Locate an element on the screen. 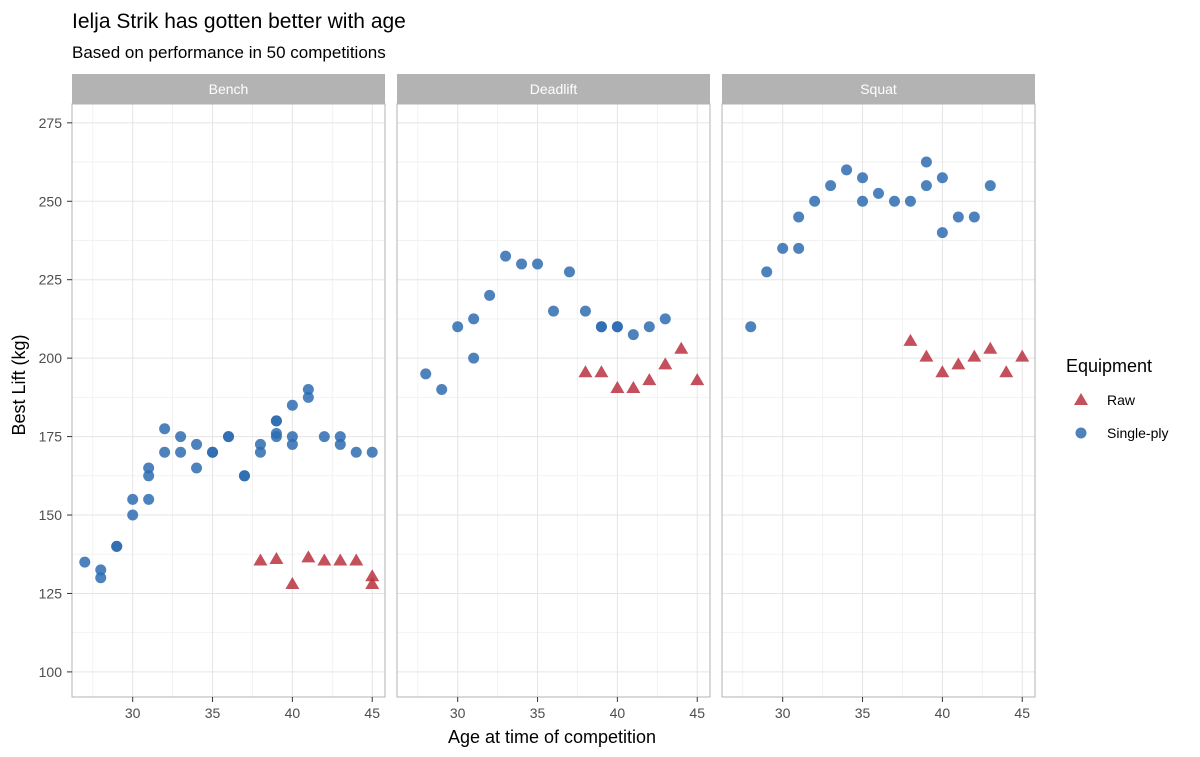 The image size is (1200, 757). legend: Equipment Raw Single-ply is located at coordinates (1117, 398).